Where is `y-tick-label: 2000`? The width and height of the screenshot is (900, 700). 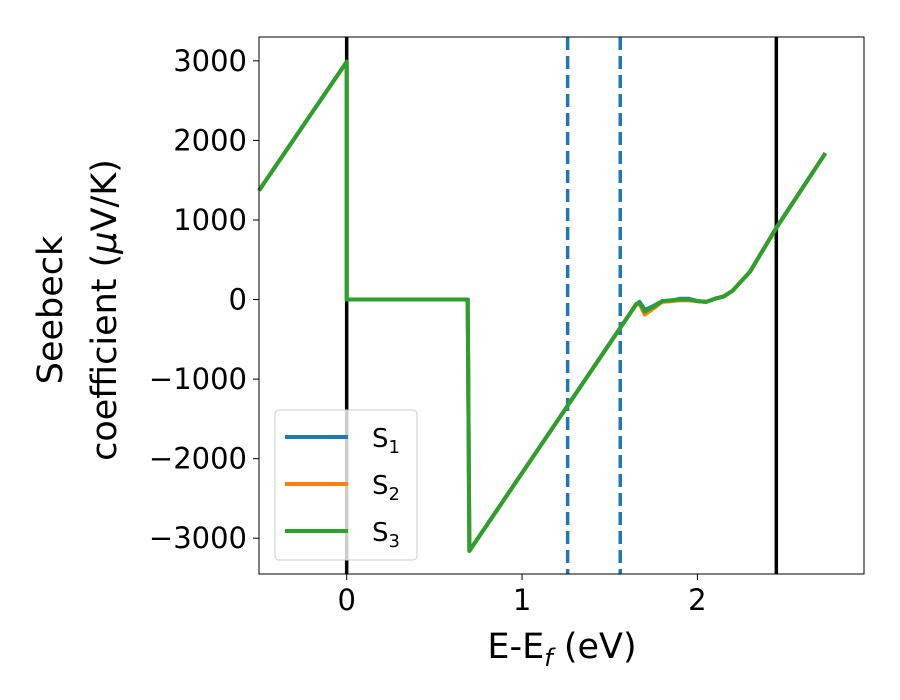
y-tick-label: 2000 is located at coordinates (210, 140).